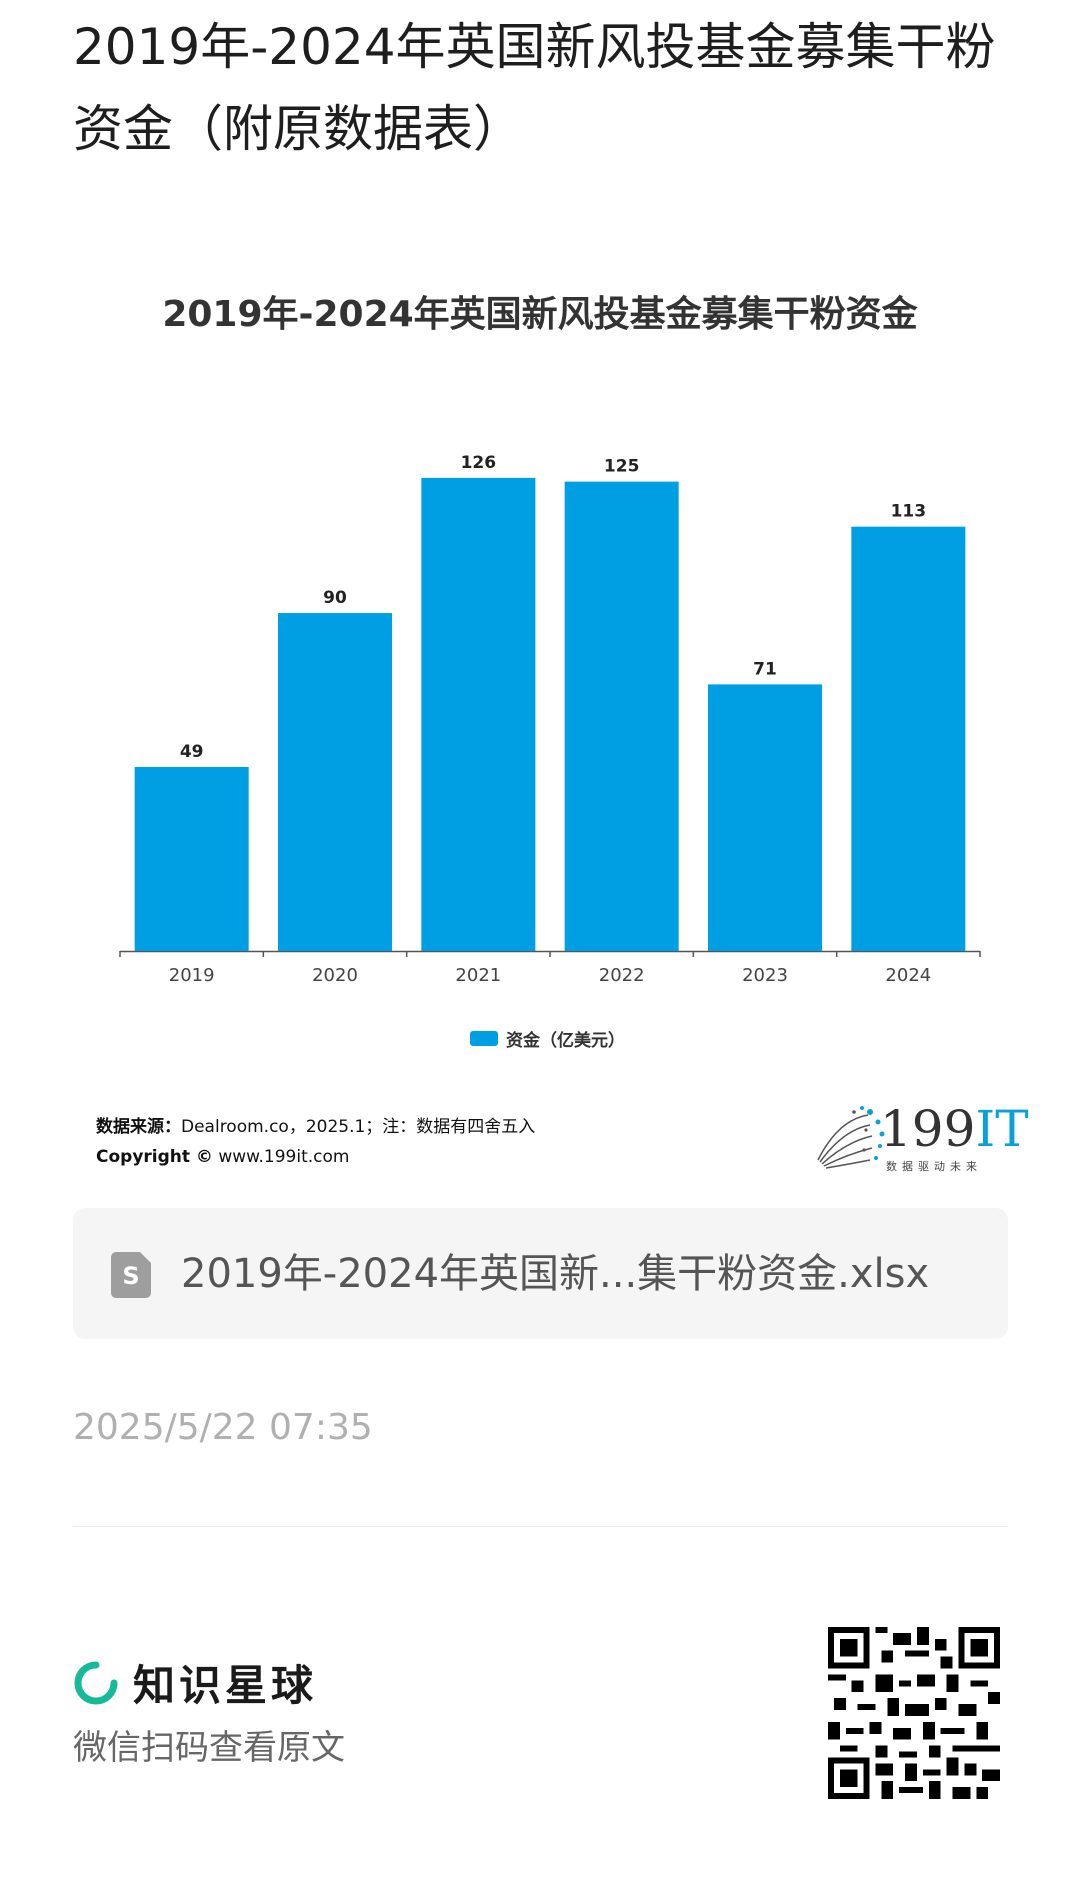  What do you see at coordinates (192, 975) in the screenshot?
I see `tick-label-2019: 2019` at bounding box center [192, 975].